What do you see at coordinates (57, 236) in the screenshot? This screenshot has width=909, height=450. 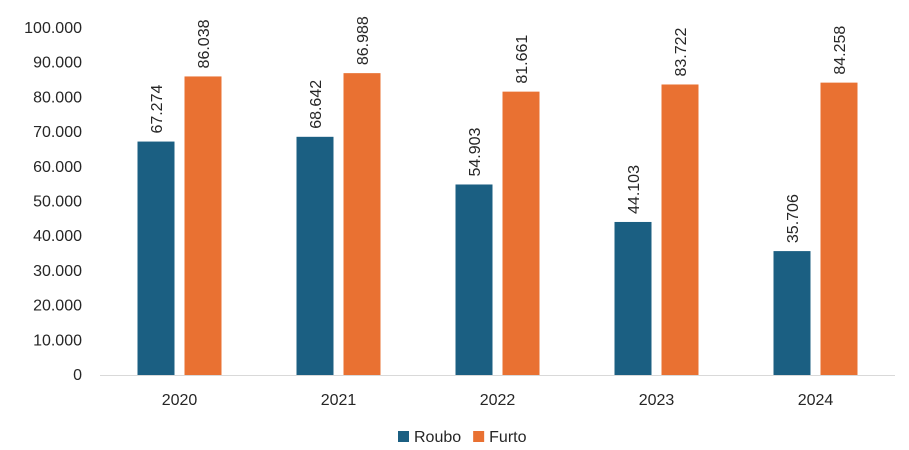 I see `y-tick-label: 40.000` at bounding box center [57, 236].